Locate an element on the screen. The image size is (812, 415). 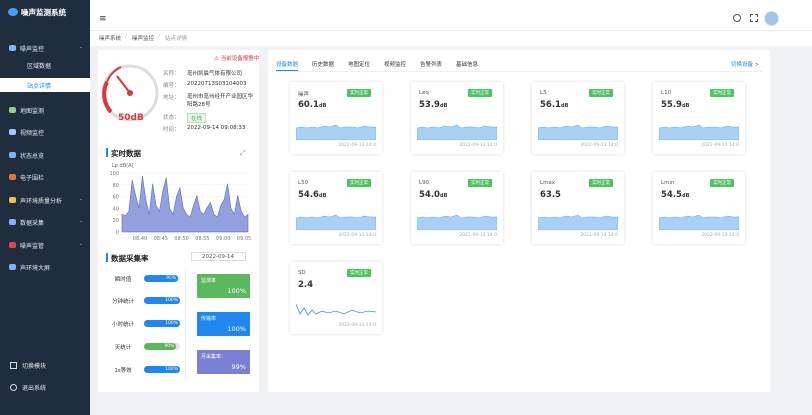
tab: 基础信息 is located at coordinates (467, 65).